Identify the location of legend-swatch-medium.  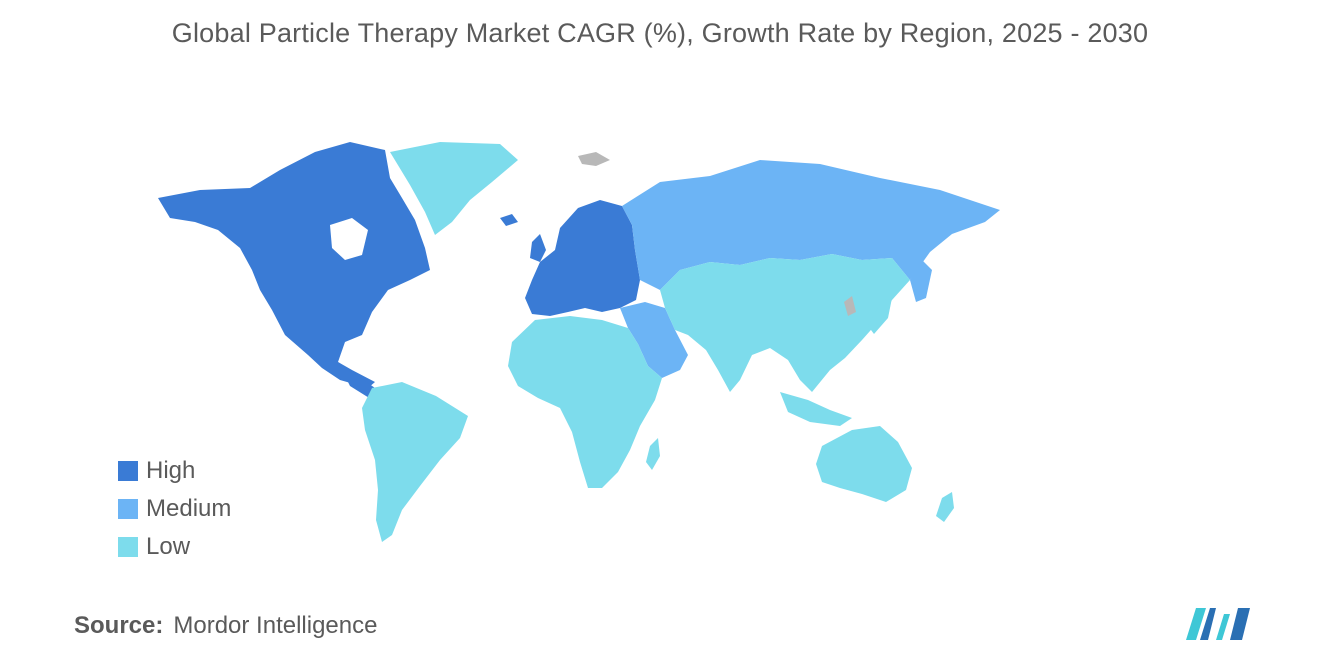
(128, 509).